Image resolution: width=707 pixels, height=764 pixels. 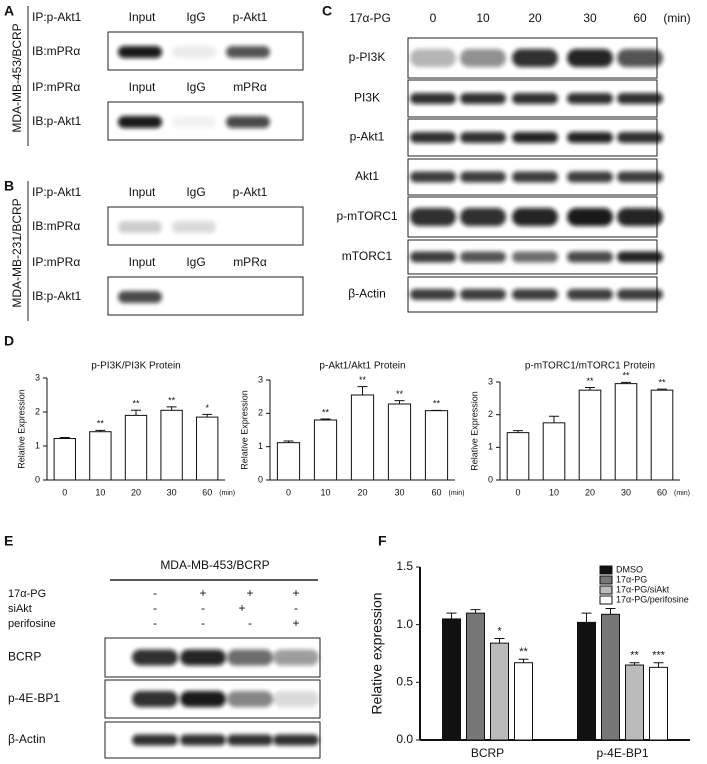 I want to click on significance: *, so click(x=499, y=631).